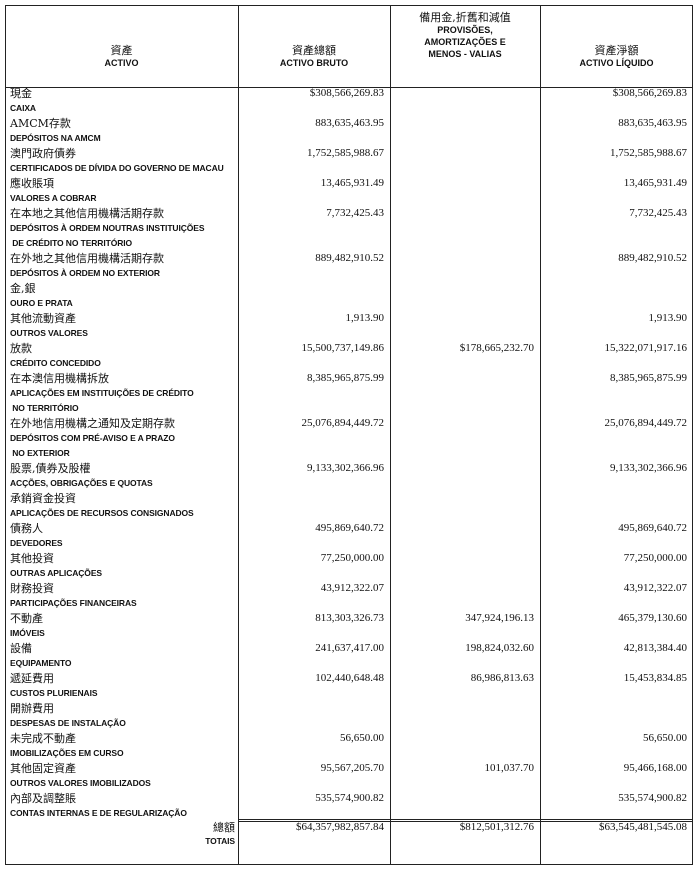 The width and height of the screenshot is (698, 875). I want to click on row-label-pt: CONTAS INTERNAS E DE REGULARIZAÇÃO, so click(98, 813).